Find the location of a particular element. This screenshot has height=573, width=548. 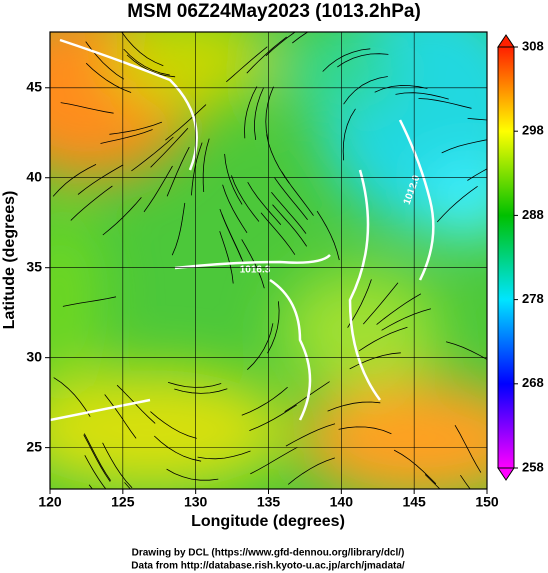

x-tick-label: 140 is located at coordinates (342, 502).